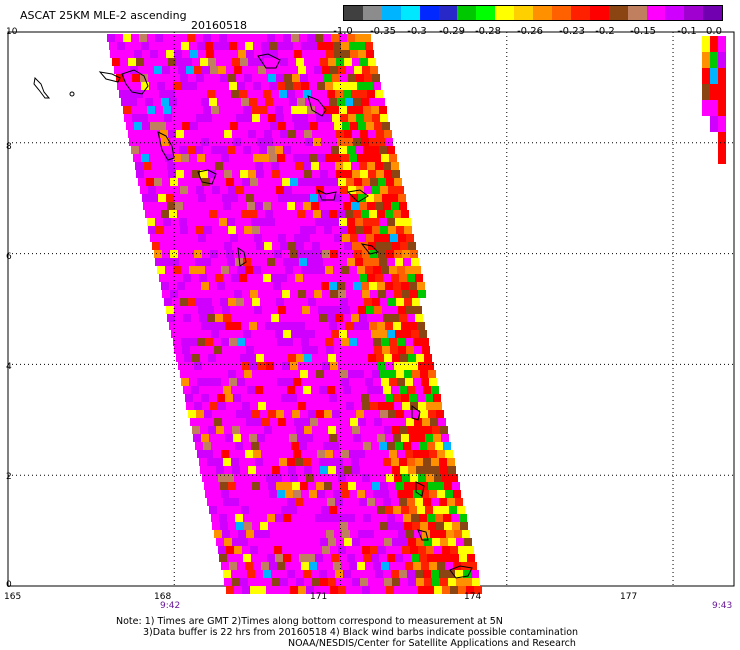 Image resolution: width=740 pixels, height=650 pixels. Describe the element at coordinates (72, 94) in the screenshot. I see `island-outline` at that location.